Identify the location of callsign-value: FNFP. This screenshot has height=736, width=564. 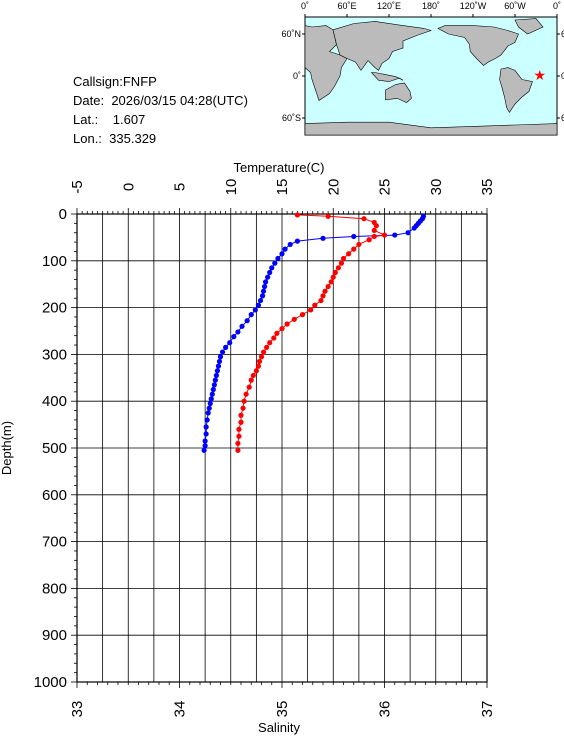
(139, 81).